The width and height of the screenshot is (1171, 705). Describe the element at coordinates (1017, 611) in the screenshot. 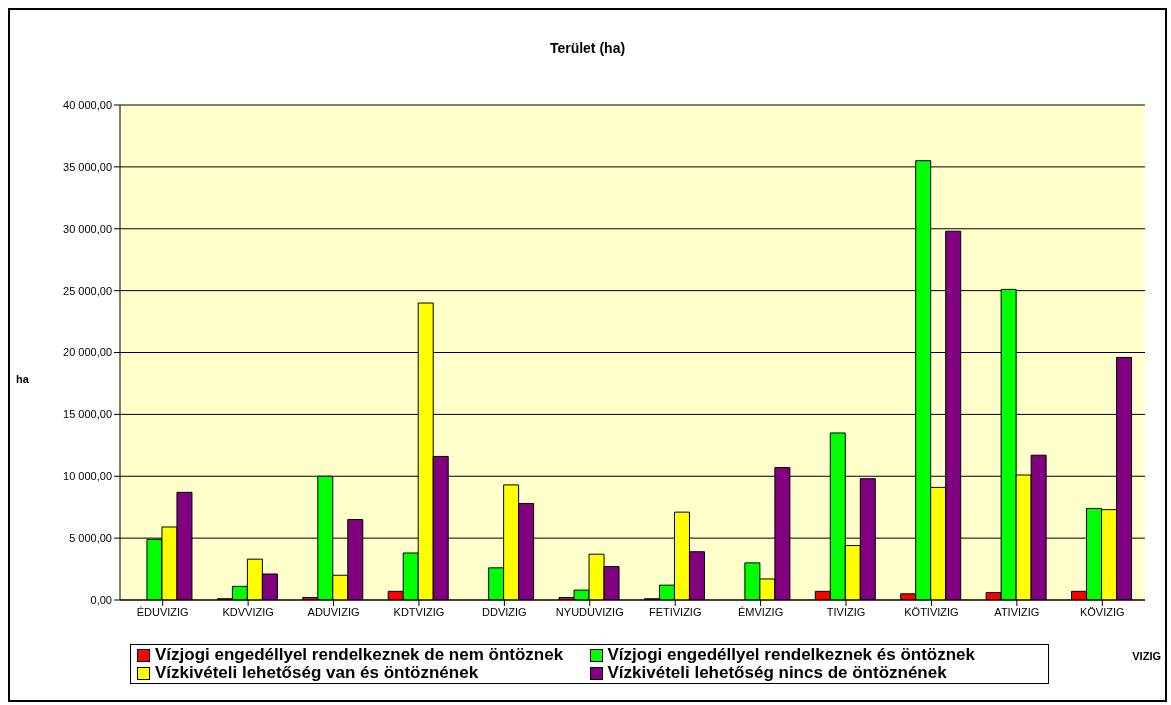

I see `x-tick-label: ATIVIZIG` at that location.